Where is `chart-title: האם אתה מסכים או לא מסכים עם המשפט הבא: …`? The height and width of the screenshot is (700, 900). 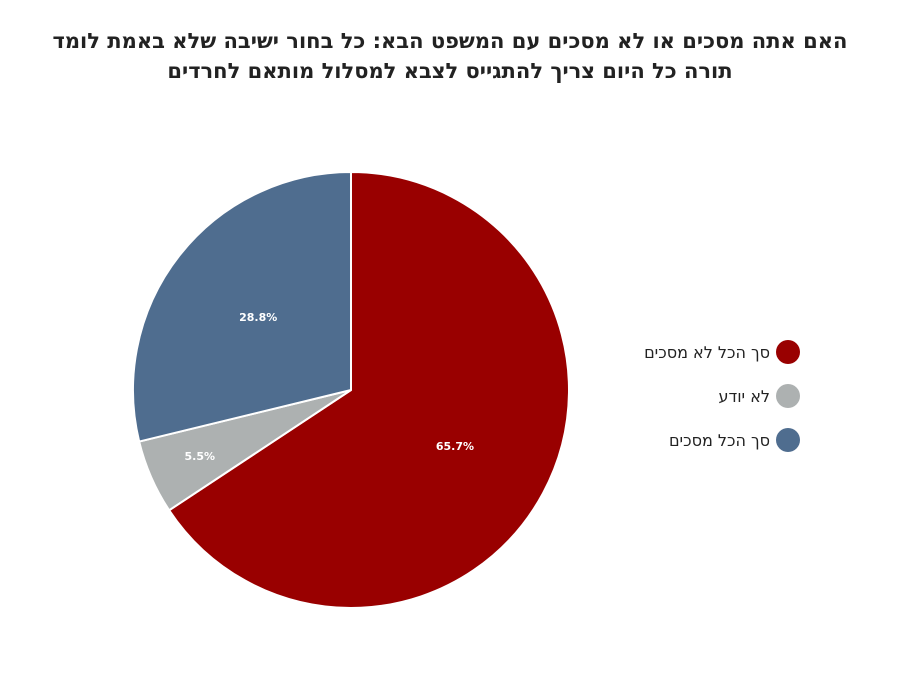
chart-title: האם אתה מסכים או לא מסכים עם המשפט הבא: … is located at coordinates (450, 56).